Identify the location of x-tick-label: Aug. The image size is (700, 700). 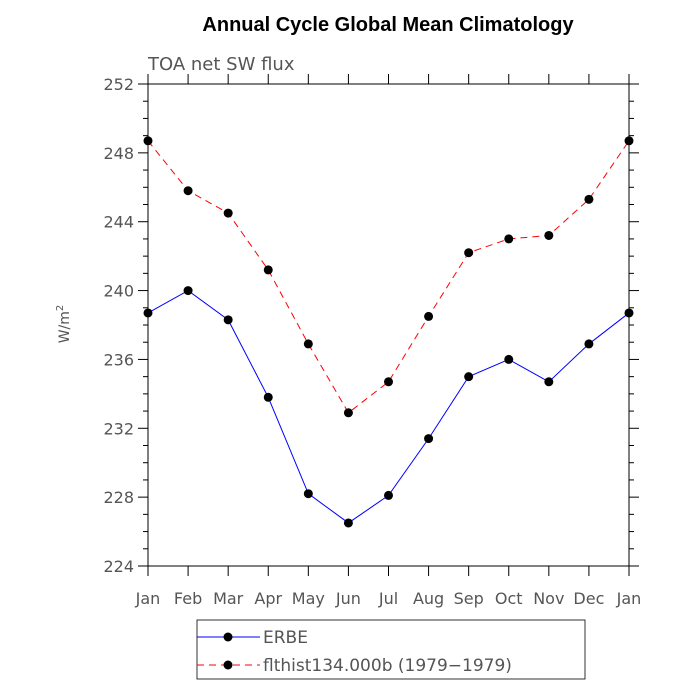
(428, 598).